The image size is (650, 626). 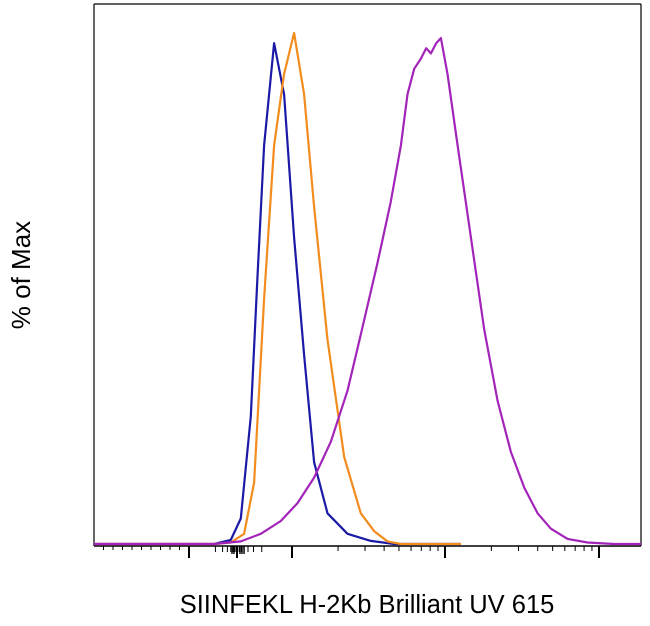 I want to click on y-axis-label: % of Max, so click(x=21, y=275).